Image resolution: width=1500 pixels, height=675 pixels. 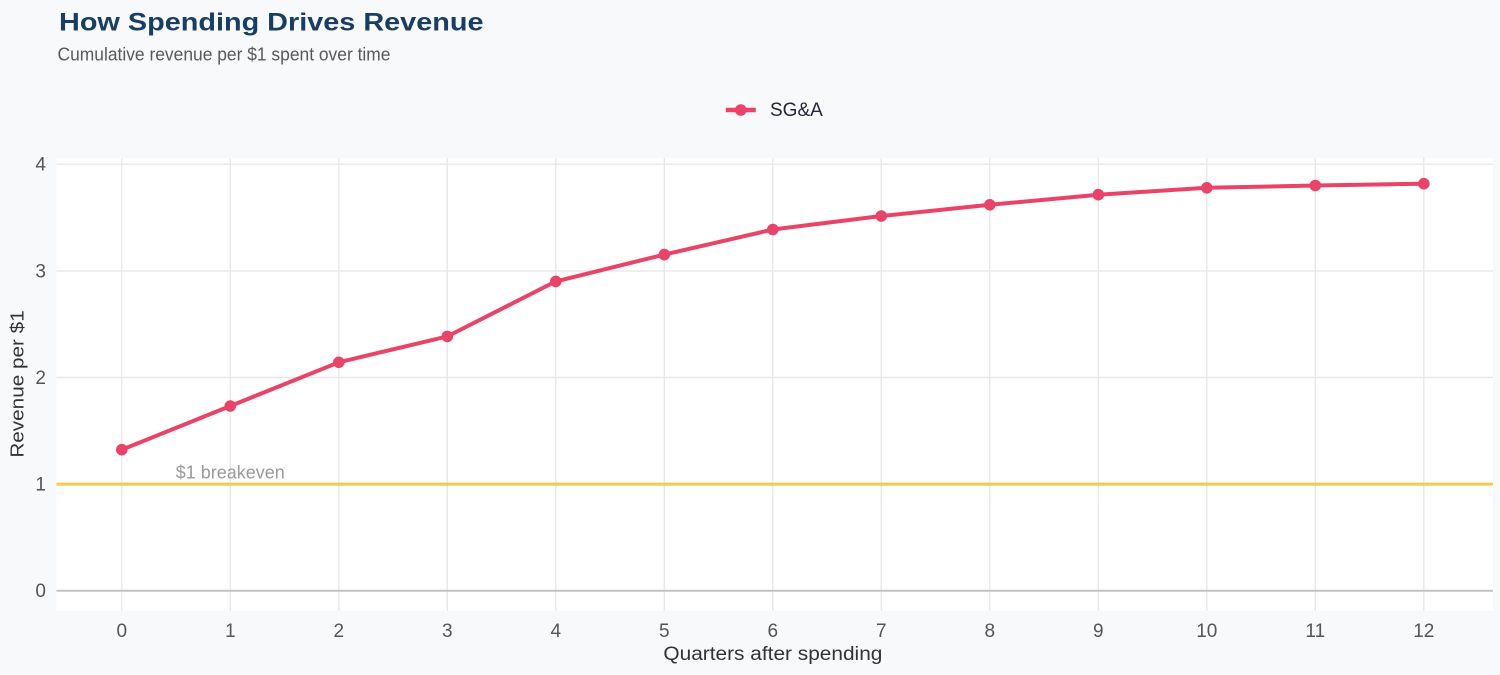 What do you see at coordinates (772, 654) in the screenshot?
I see `svg-text: Quarters after spending` at bounding box center [772, 654].